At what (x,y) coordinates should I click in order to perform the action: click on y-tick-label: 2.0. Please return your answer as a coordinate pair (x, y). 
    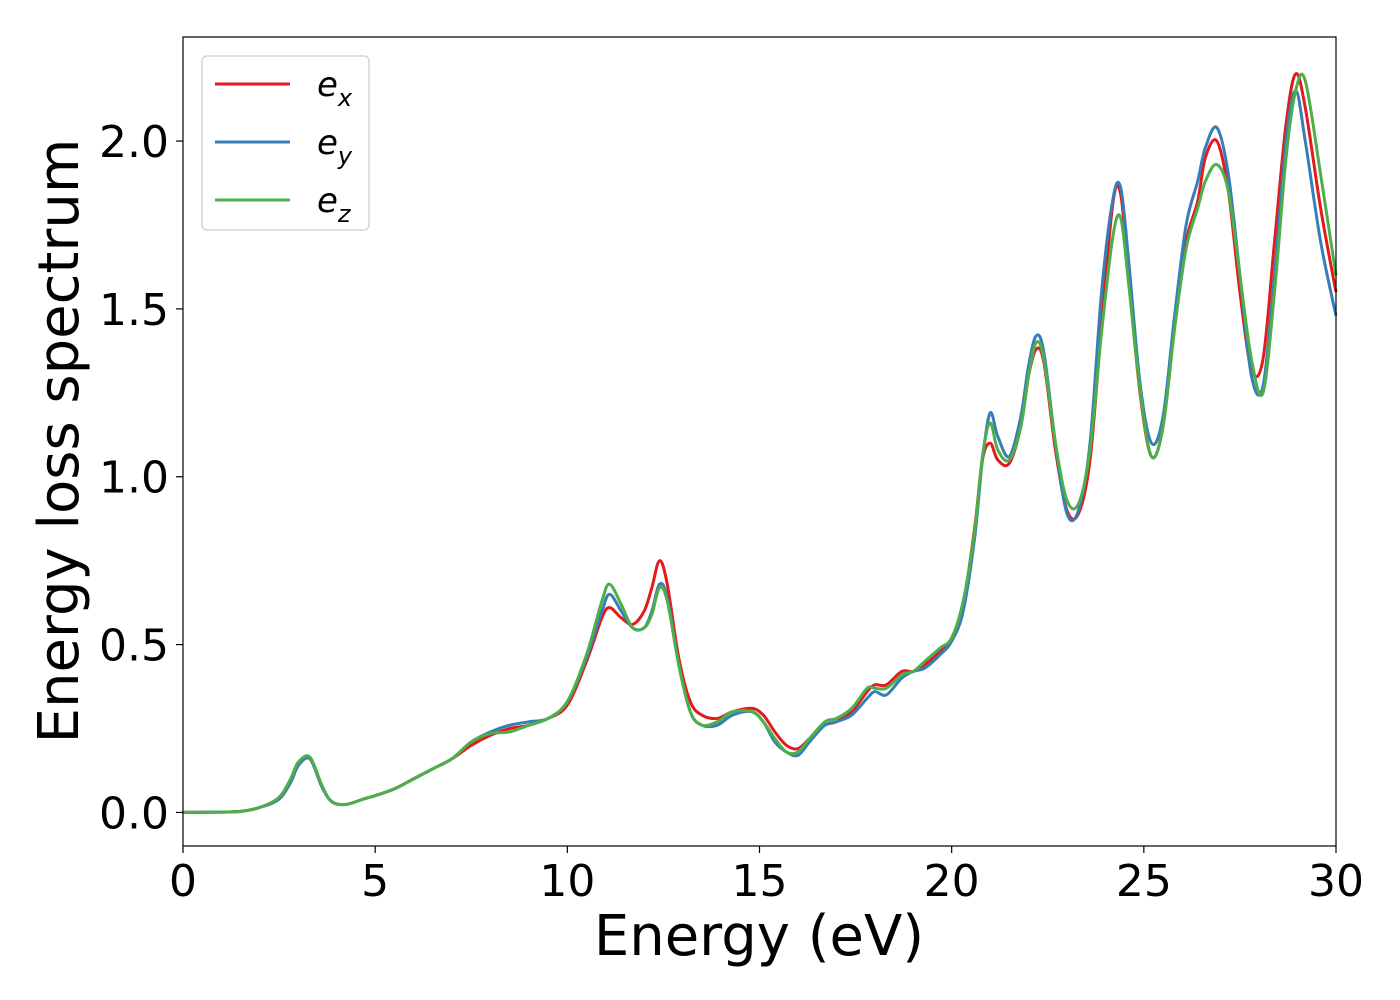
    Looking at the image, I should click on (134, 142).